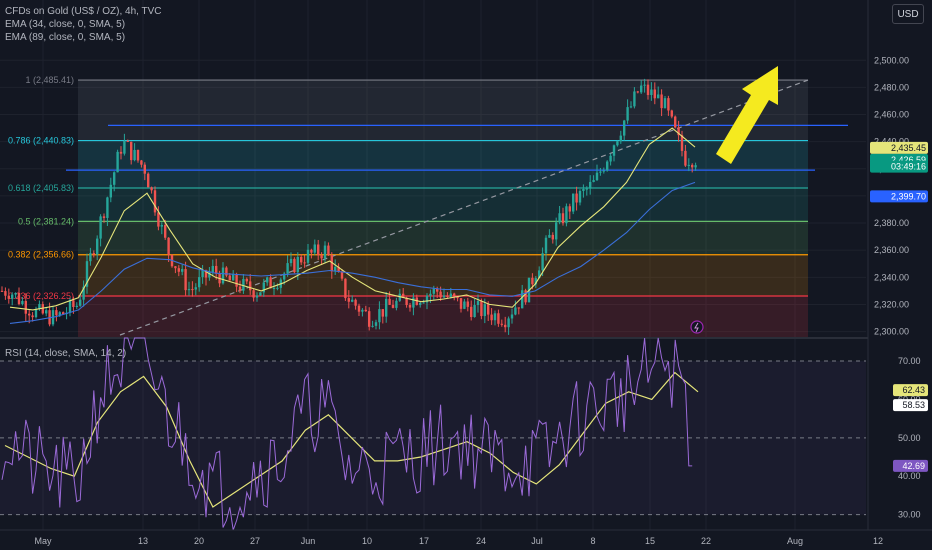  Describe the element at coordinates (49, 80) in the screenshot. I see `fib-level-label: 1 (2,485.41)` at that location.